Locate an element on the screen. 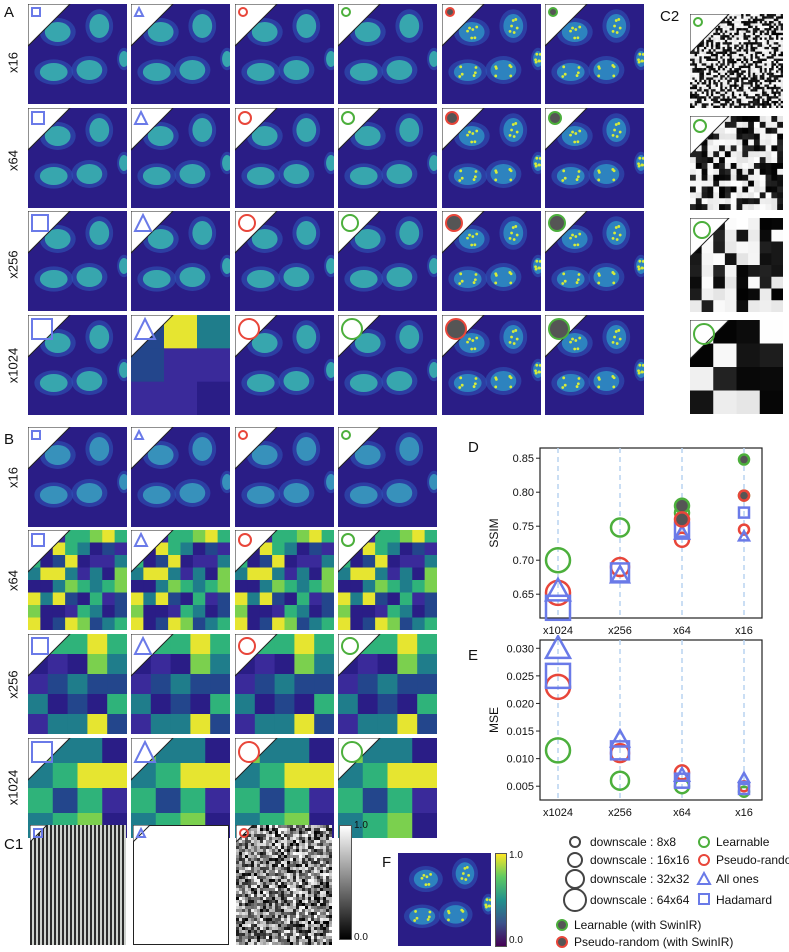  data-point-pseudo-random-x16 is located at coordinates (744, 529).